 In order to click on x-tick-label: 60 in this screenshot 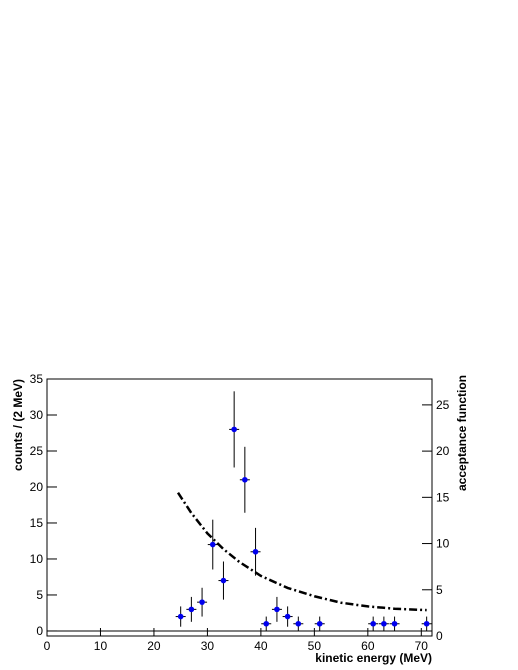, I will do `click(368, 646)`.